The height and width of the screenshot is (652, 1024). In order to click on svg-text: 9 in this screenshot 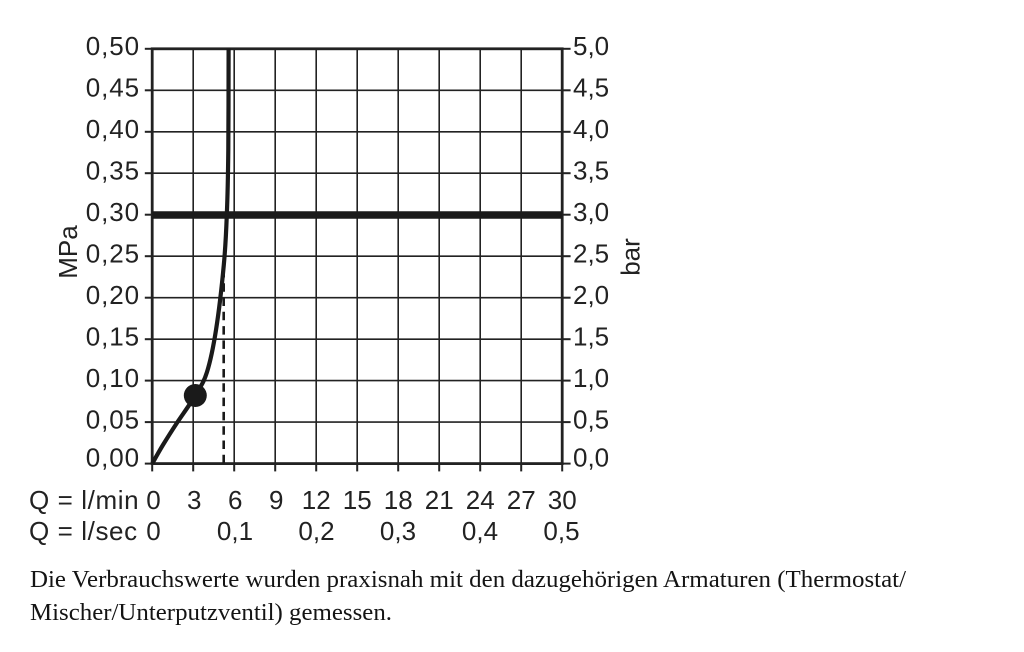, I will do `click(276, 500)`.